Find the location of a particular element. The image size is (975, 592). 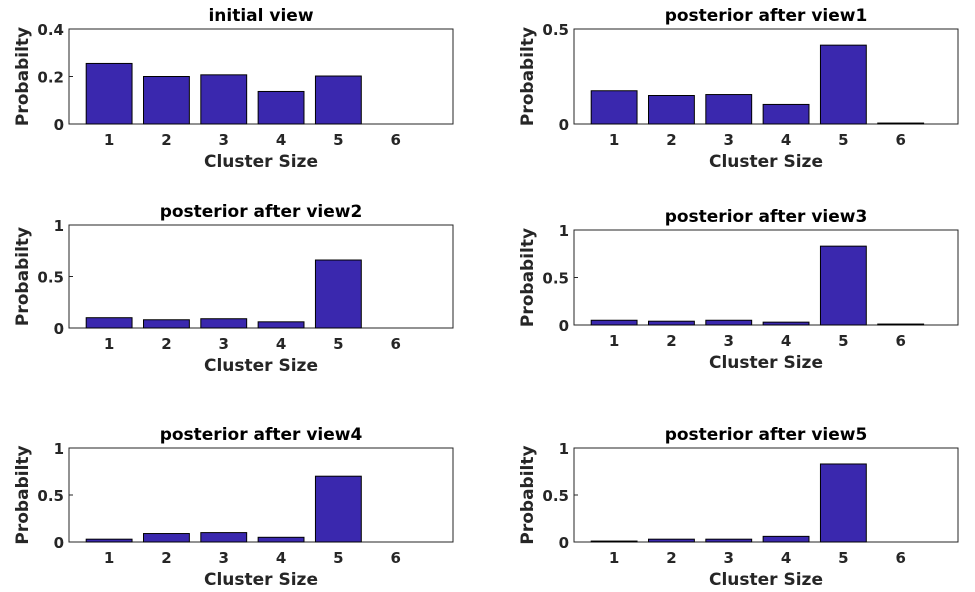

subplot-title: posterior after view5 is located at coordinates (766, 435).